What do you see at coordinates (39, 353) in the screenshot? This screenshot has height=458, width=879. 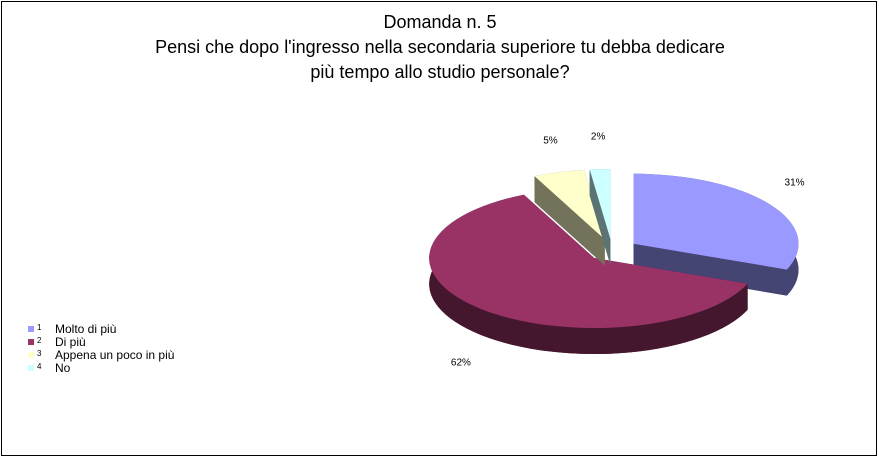 I see `legend-number: 3` at bounding box center [39, 353].